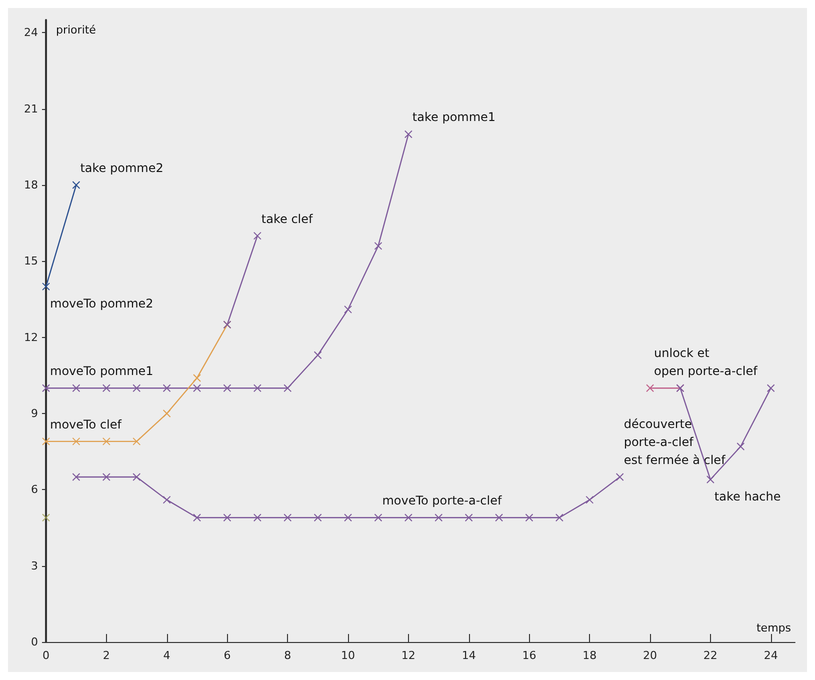  I want to click on x-tick-label: 12, so click(408, 655).